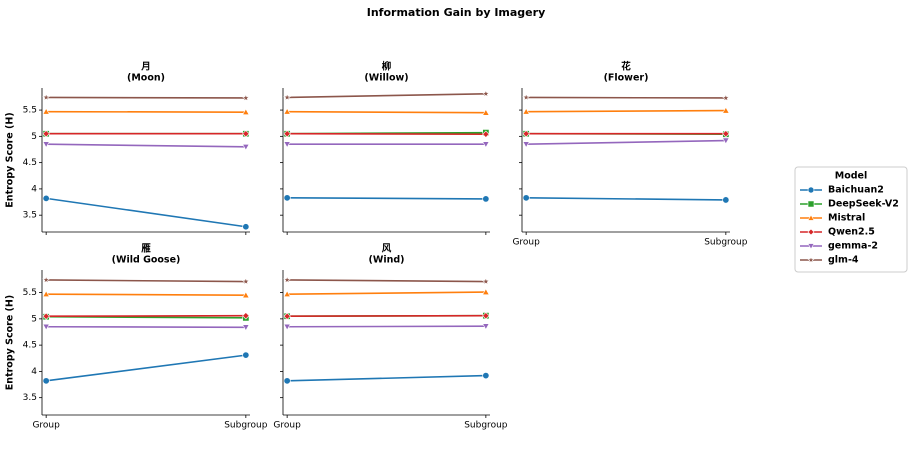 The image size is (913, 456). I want to click on figure-title: Information Gain by Imagery, so click(456, 12).